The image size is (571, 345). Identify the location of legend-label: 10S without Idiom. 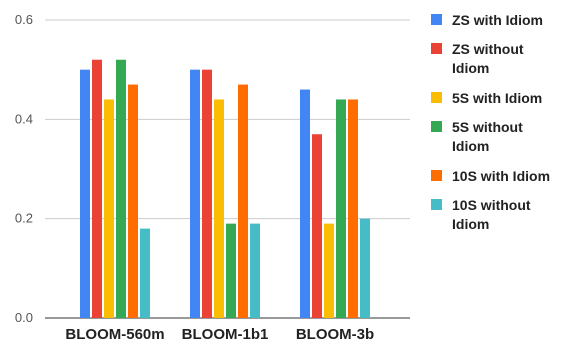
(491, 214).